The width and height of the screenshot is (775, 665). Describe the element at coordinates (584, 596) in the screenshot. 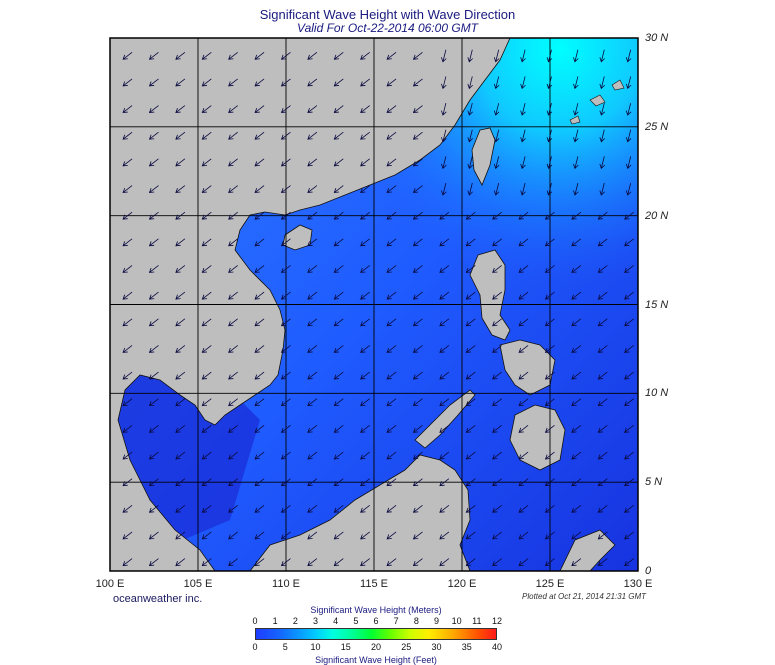

I see `plotted-time: Plotted at Oct 21, 2014 21:31 GMT` at that location.